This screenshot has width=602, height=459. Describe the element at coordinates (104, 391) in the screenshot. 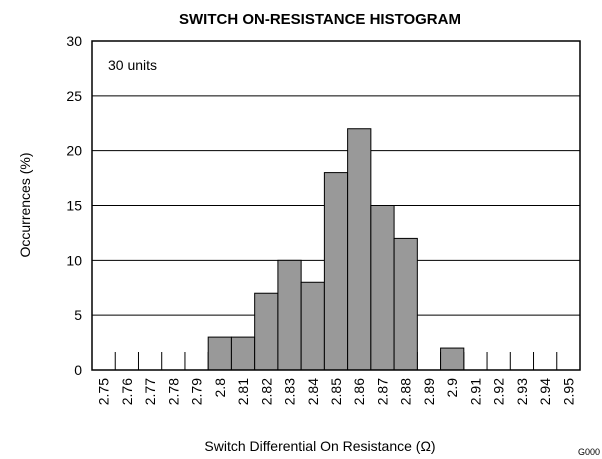

I see `x-tick-label: 2.75` at that location.